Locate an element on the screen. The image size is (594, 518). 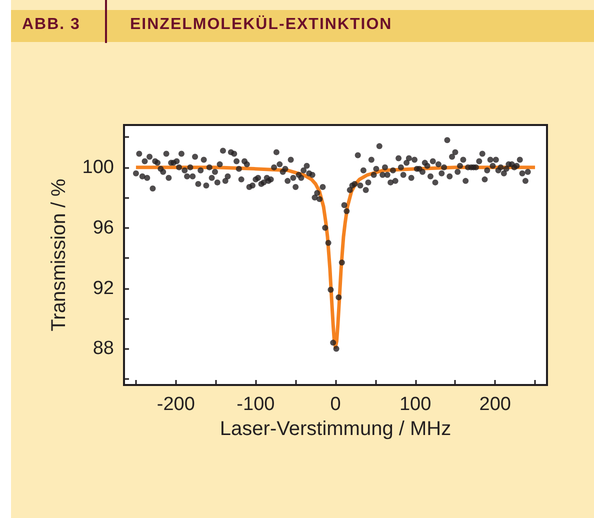
x-tick-label: -200 is located at coordinates (175, 404).